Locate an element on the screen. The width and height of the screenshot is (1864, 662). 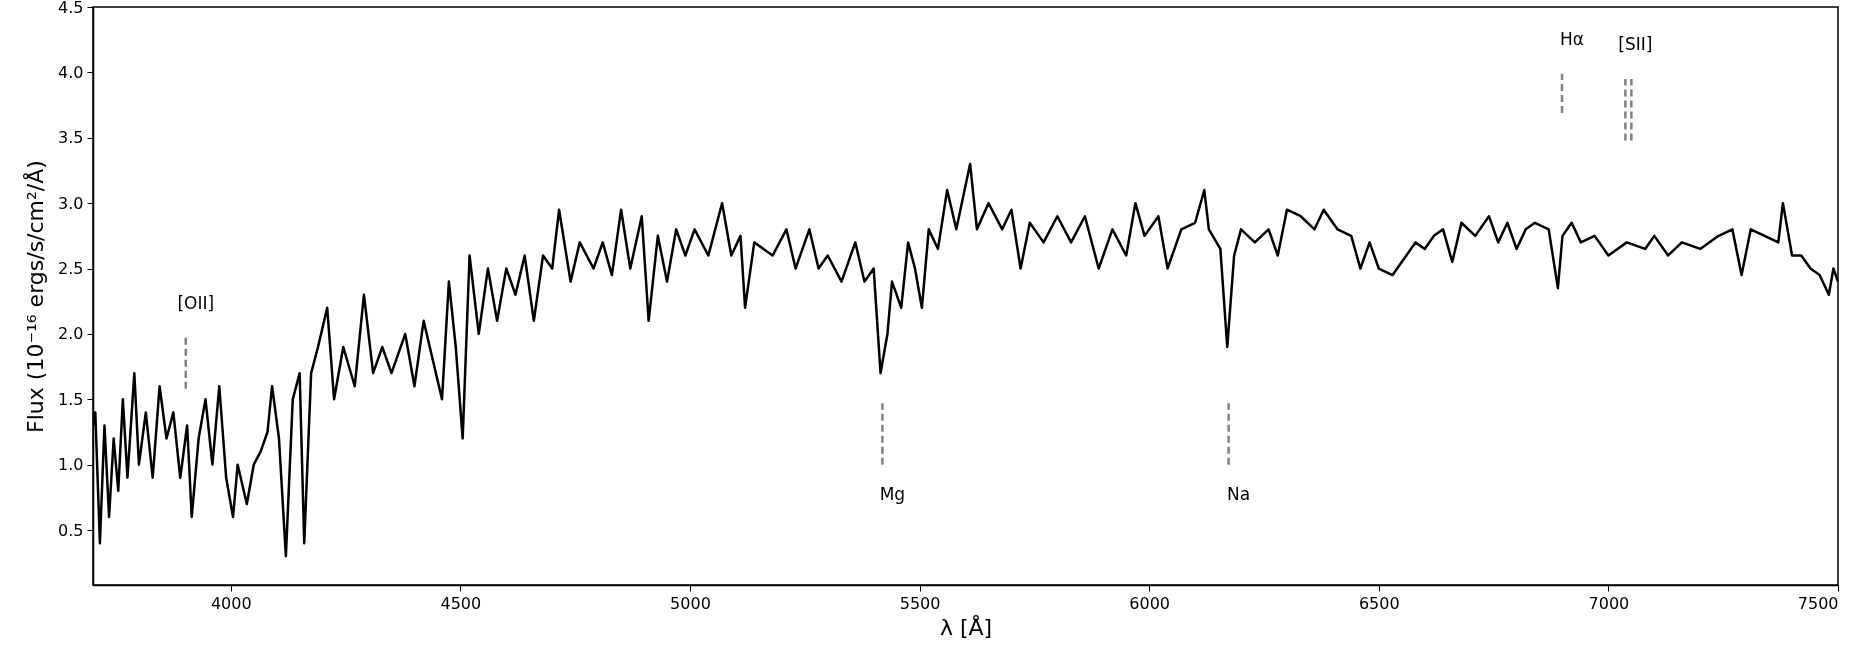
y-axis-title: Flux (10⁻¹⁶ ergs/s/cm²/Å) is located at coordinates (35, 296).